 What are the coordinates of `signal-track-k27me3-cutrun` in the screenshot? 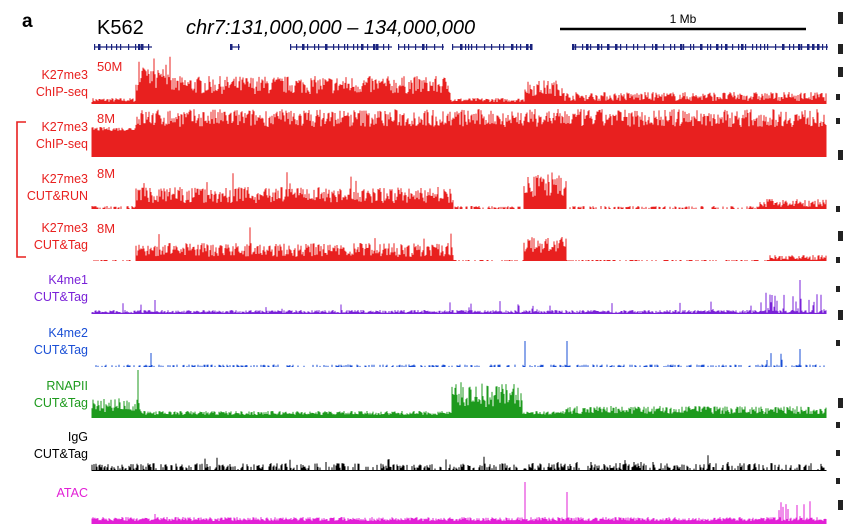 It's located at (459, 190).